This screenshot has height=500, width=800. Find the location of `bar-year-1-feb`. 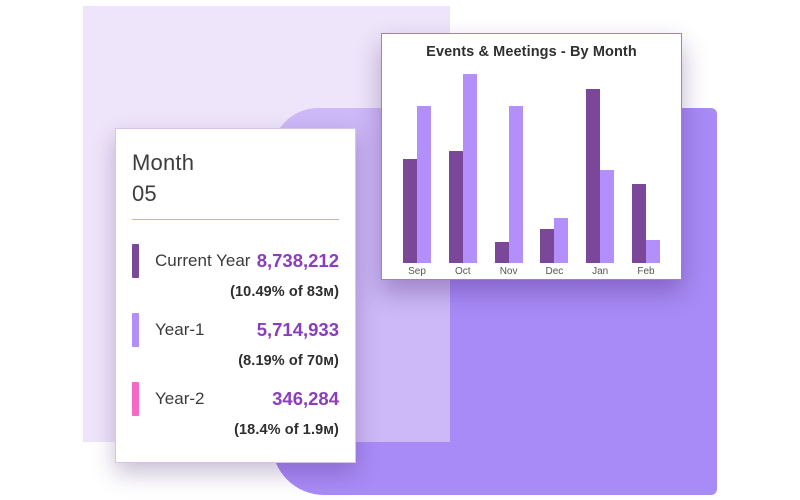

bar-year-1-feb is located at coordinates (652, 251).